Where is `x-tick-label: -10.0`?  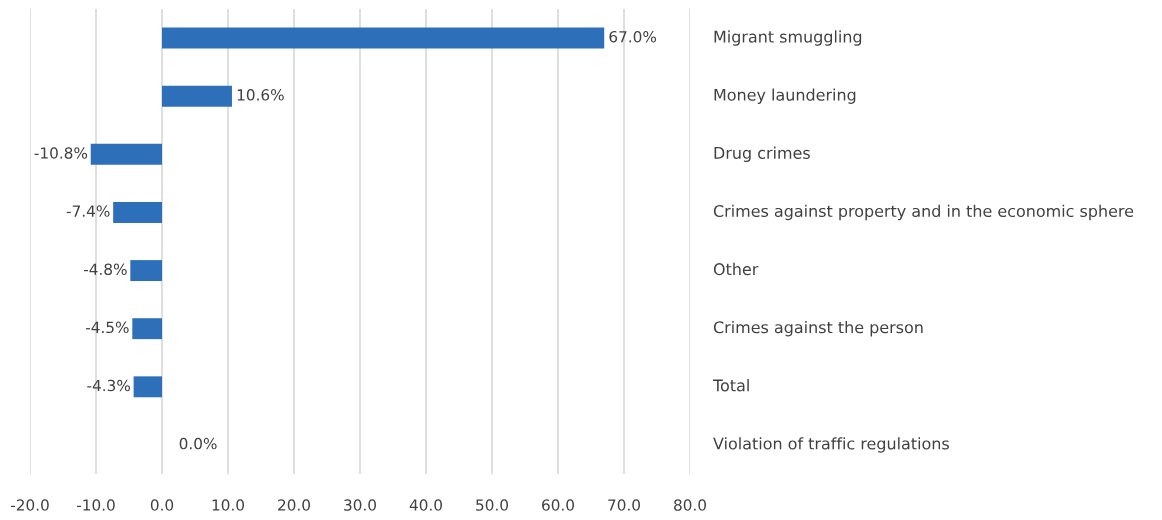
x-tick-label: -10.0 is located at coordinates (95, 505).